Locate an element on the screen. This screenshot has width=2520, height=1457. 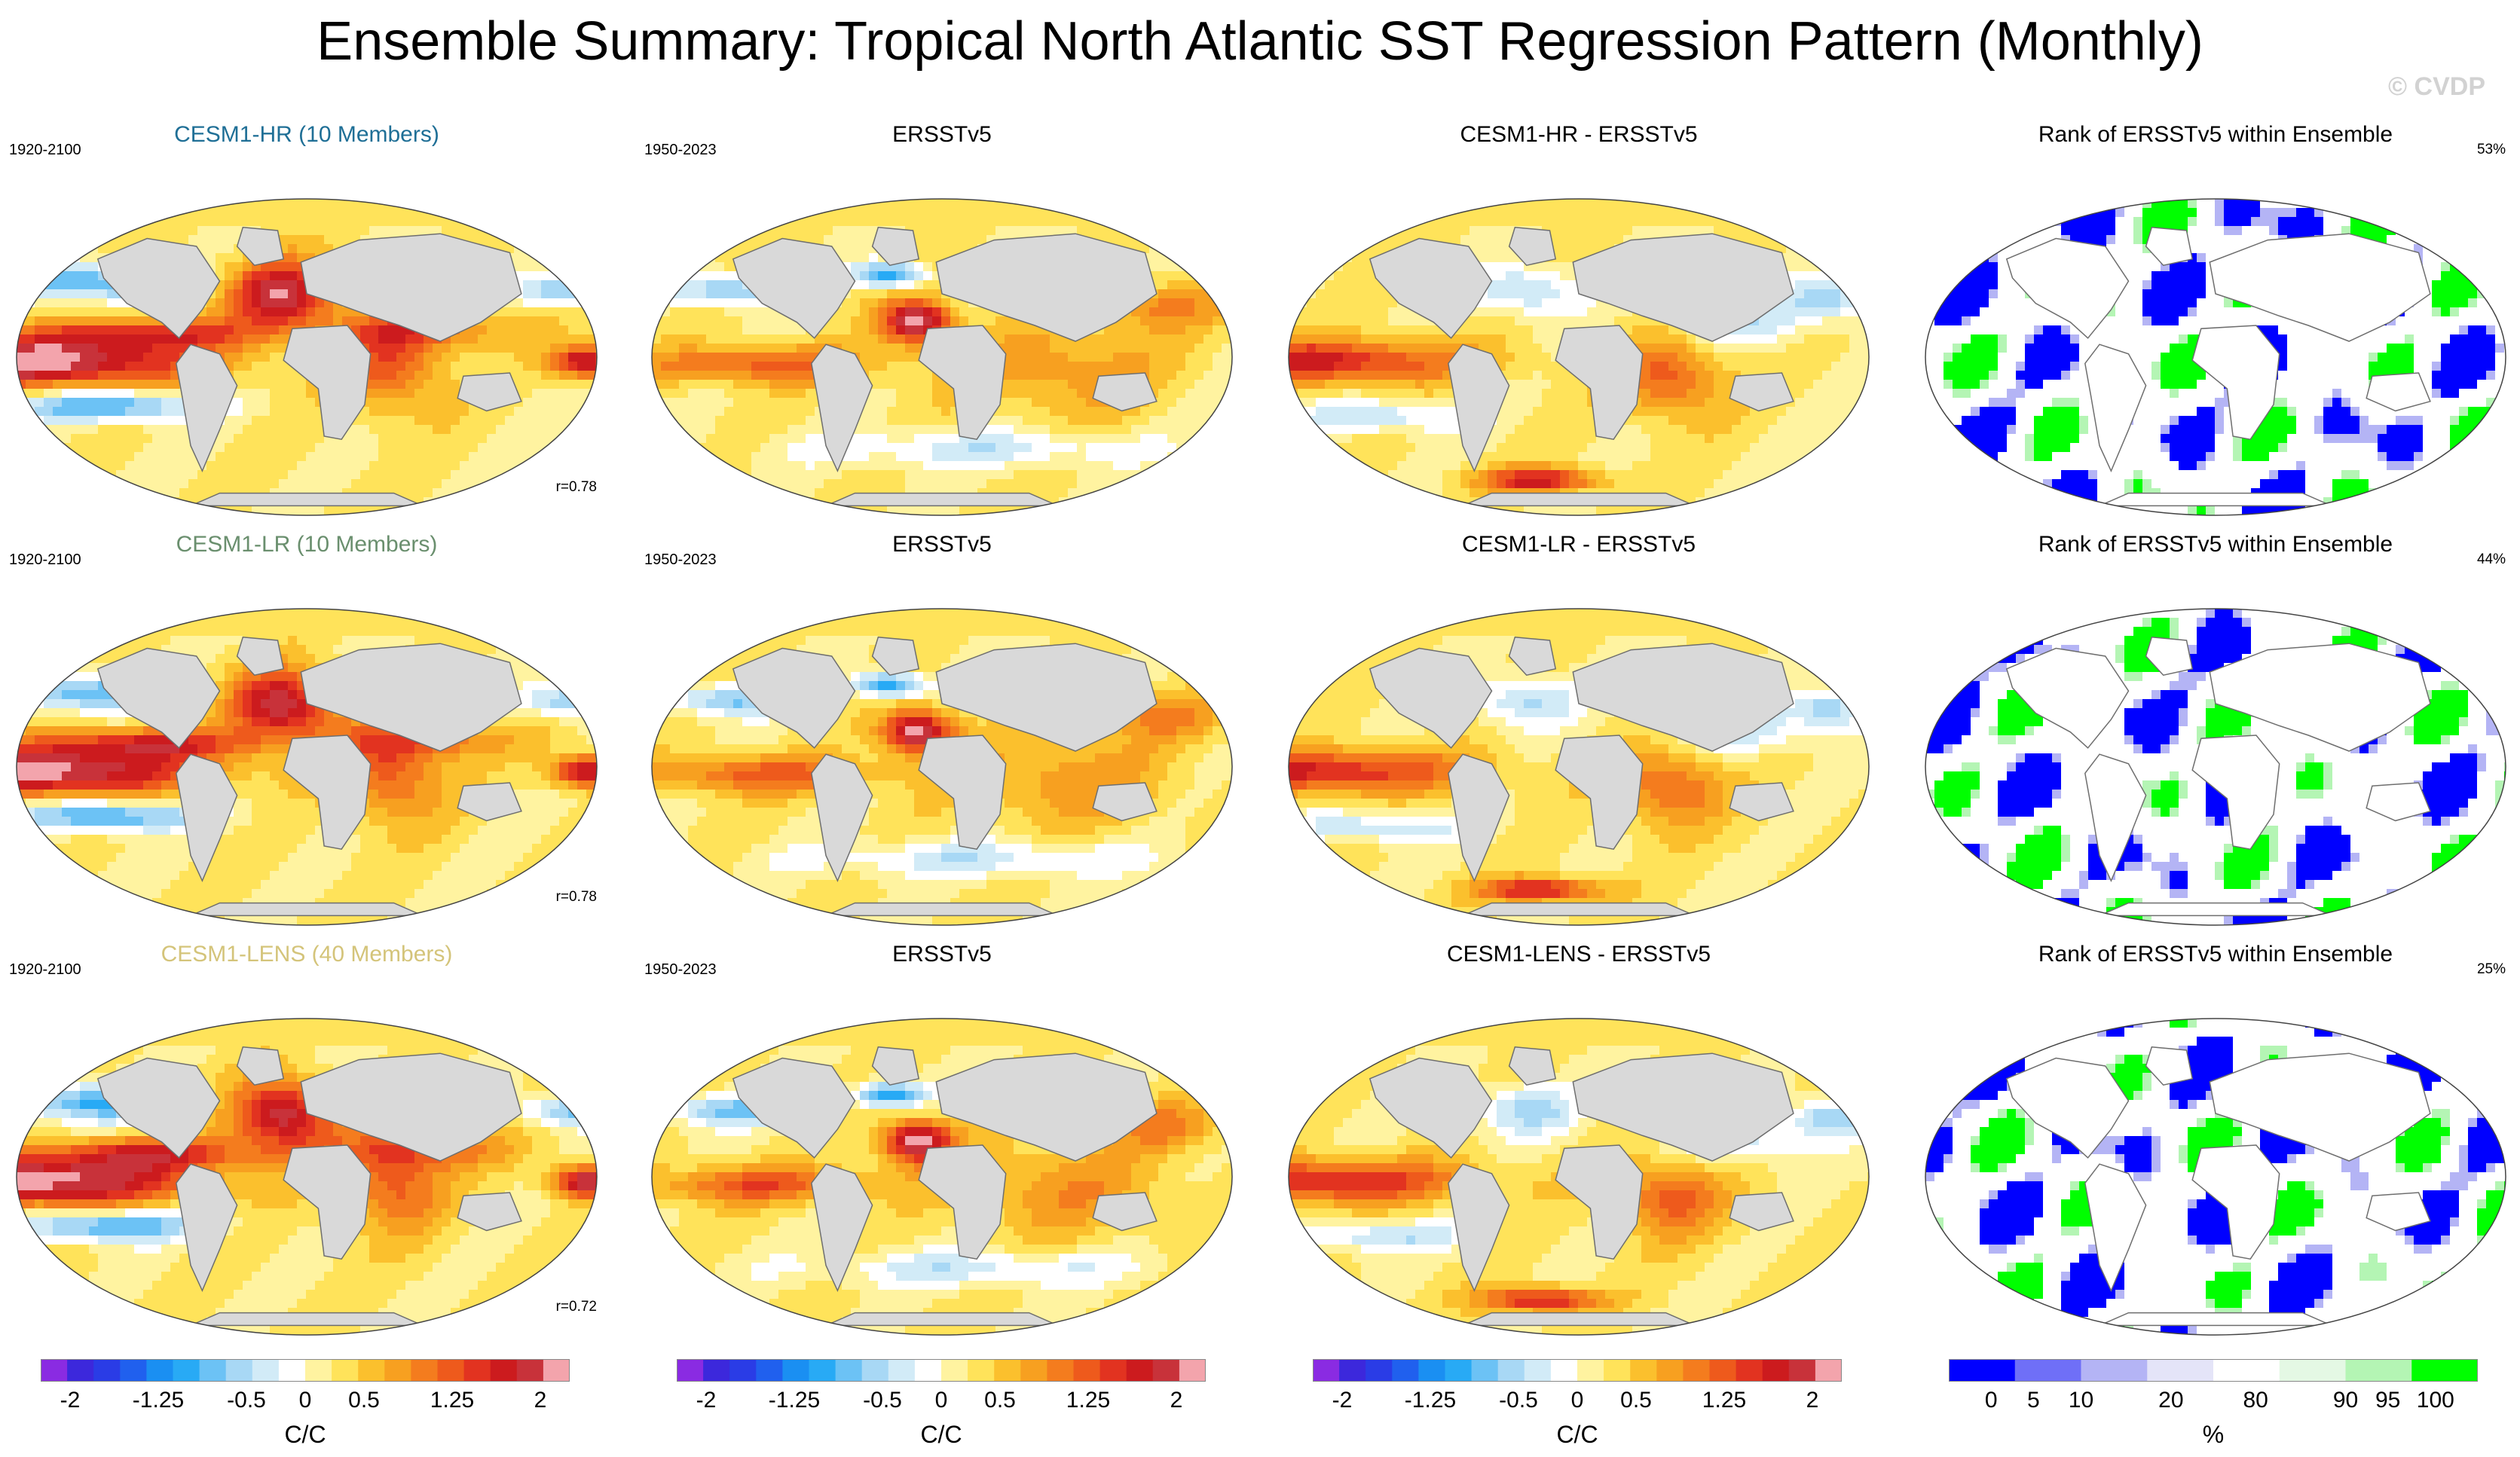
panel-title: ERSSTv5 is located at coordinates (942, 954).